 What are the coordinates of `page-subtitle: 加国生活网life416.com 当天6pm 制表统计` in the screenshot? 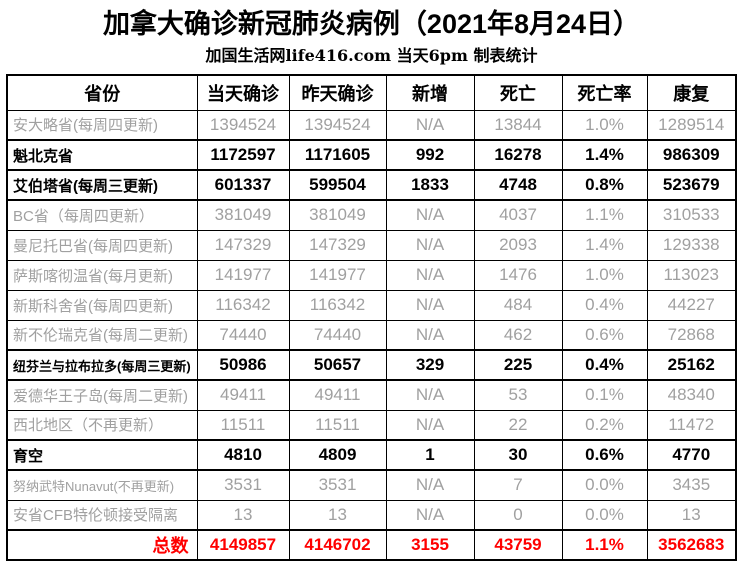 It's located at (371, 55).